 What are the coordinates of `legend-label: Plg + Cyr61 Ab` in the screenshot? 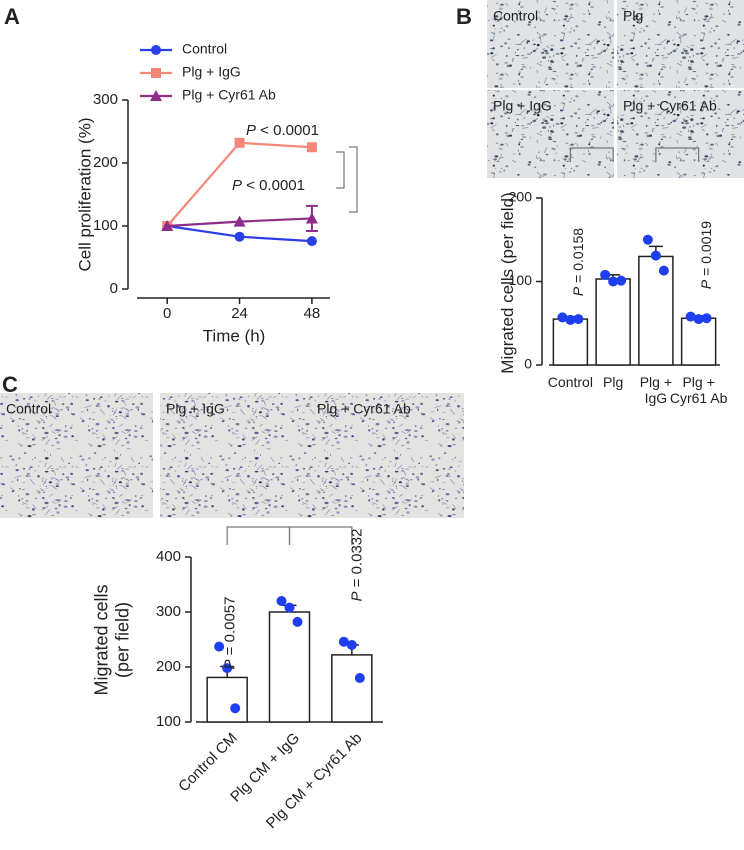 It's located at (229, 95).